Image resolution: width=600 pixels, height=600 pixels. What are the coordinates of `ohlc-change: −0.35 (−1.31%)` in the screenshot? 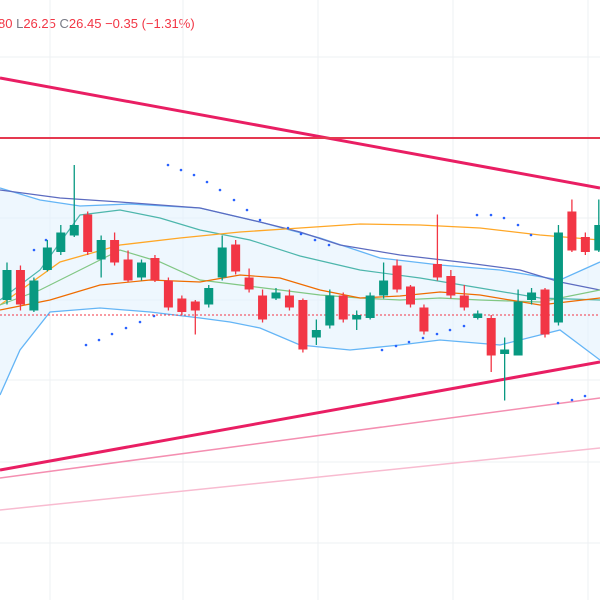 It's located at (150, 23).